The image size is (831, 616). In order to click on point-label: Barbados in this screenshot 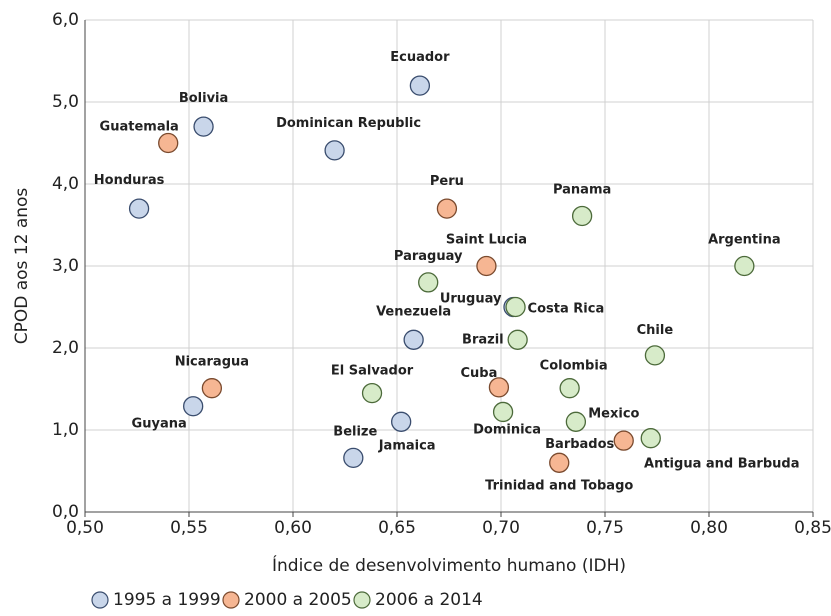, I will do `click(579, 444)`.